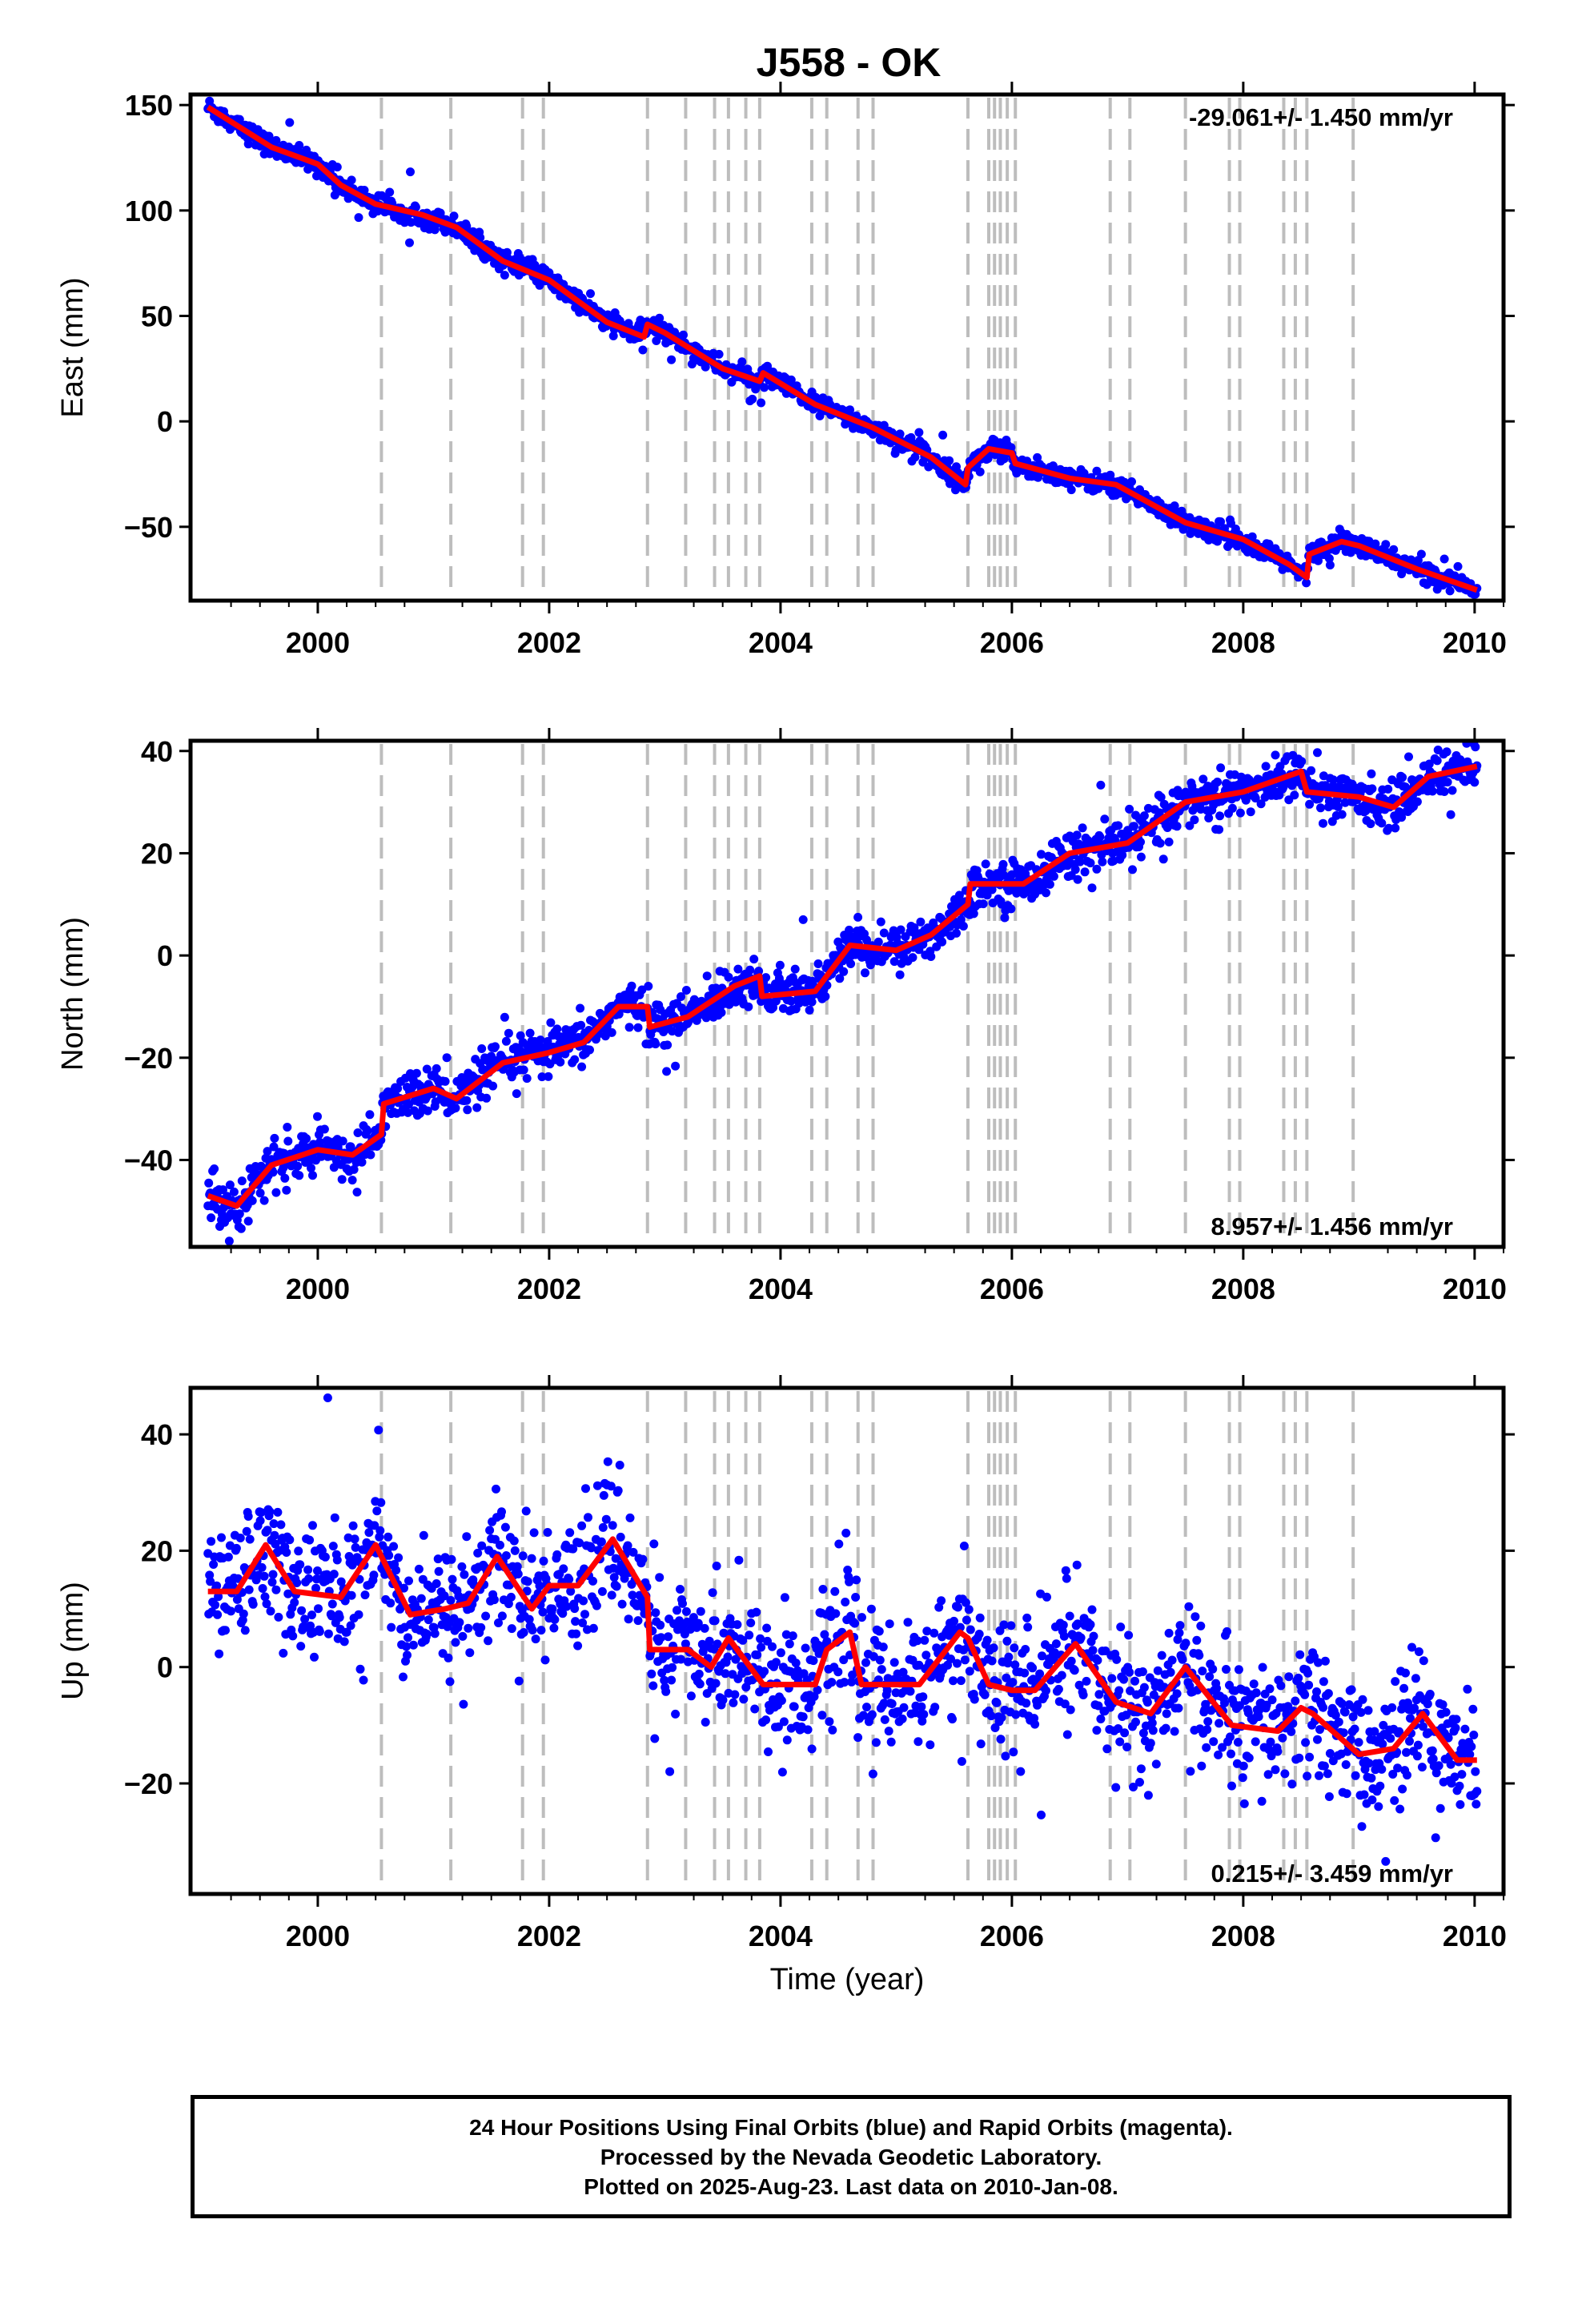 The height and width of the screenshot is (2324, 1582). What do you see at coordinates (781, 1289) in the screenshot?
I see `x-tick-label: 2004` at bounding box center [781, 1289].